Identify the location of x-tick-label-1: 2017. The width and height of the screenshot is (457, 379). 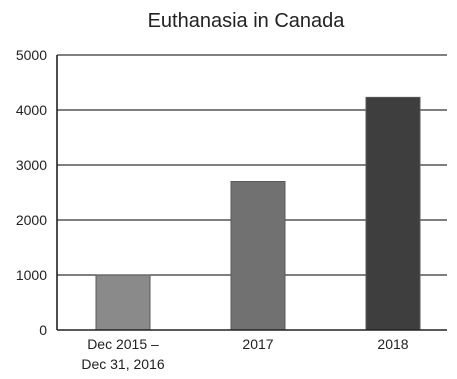
(257, 344).